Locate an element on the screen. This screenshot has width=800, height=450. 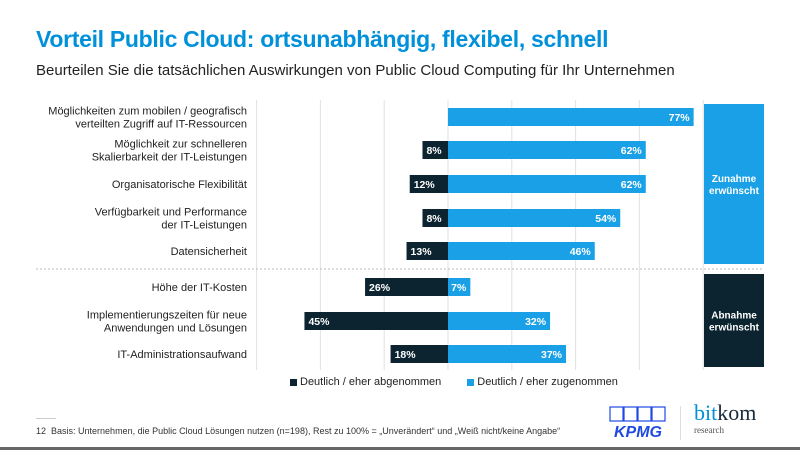
data-label: 46% is located at coordinates (581, 252).